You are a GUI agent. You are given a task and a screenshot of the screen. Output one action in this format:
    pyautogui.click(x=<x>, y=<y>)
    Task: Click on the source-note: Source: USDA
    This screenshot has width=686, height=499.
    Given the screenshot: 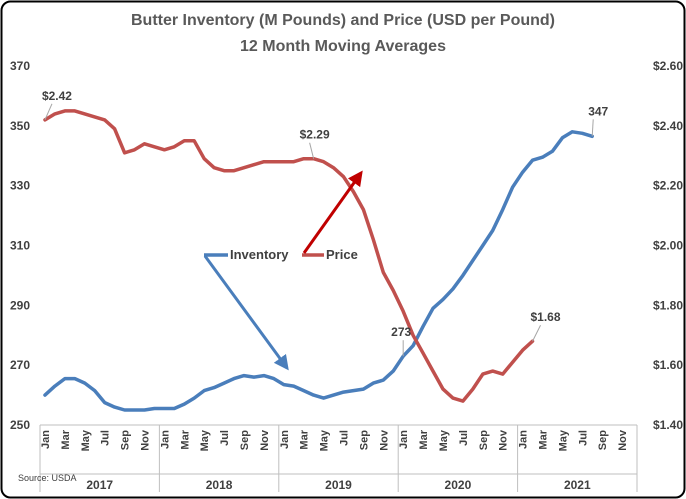 What is the action you would take?
    pyautogui.click(x=47, y=478)
    